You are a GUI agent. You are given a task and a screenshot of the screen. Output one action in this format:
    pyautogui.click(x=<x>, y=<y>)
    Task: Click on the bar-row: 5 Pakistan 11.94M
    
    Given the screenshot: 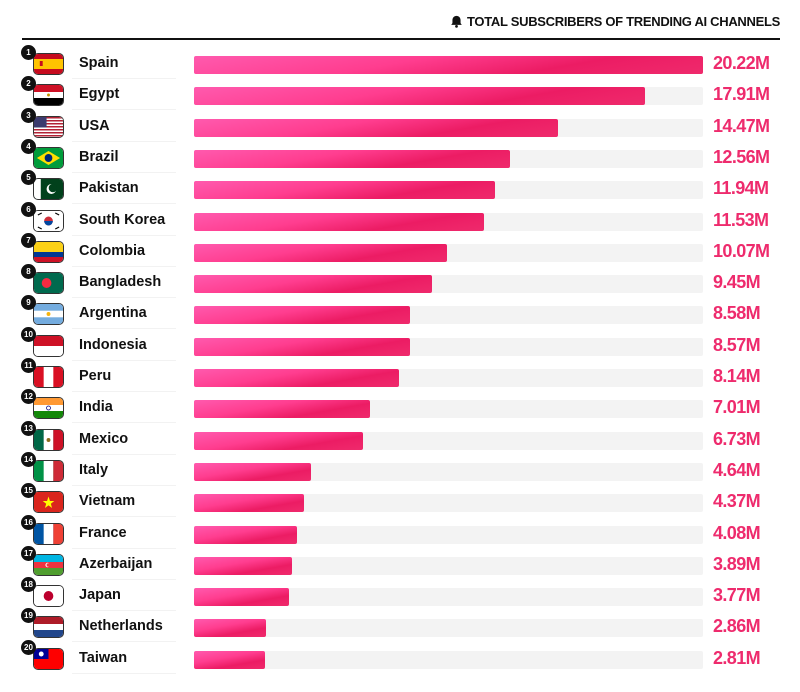 What is the action you would take?
    pyautogui.click(x=400, y=187)
    